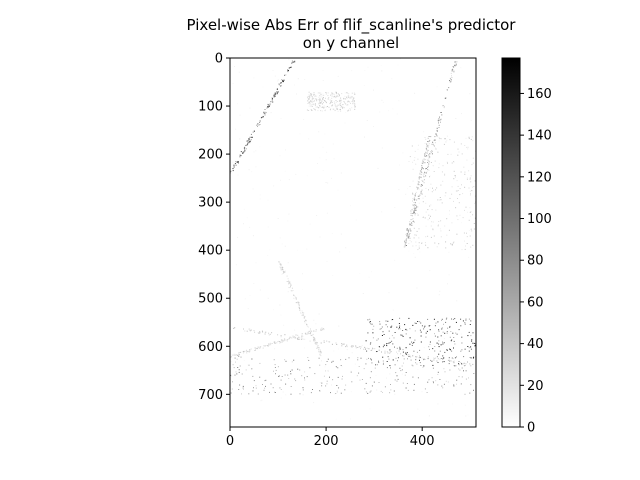  Describe the element at coordinates (210, 107) in the screenshot. I see `y-tick-label: 100` at that location.